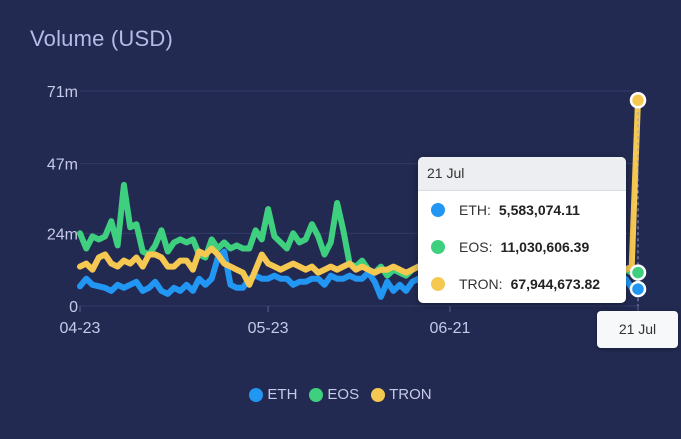 Image resolution: width=681 pixels, height=439 pixels. Describe the element at coordinates (637, 329) in the screenshot. I see `x-axis-tooltip: 21 Jul` at that location.